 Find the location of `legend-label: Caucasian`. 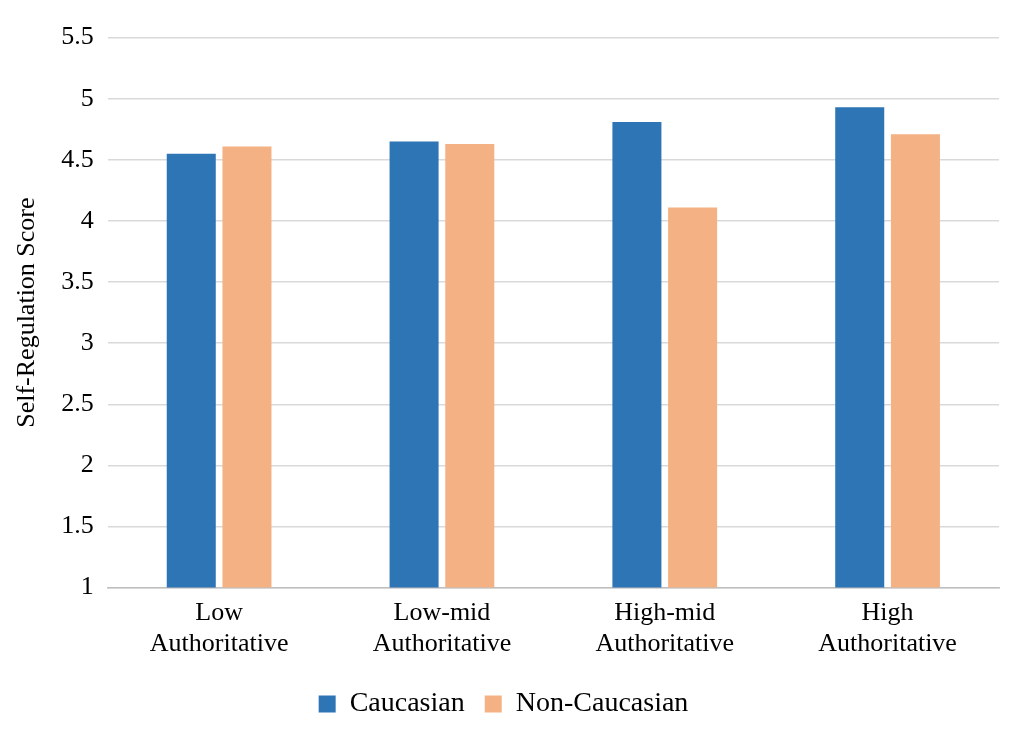

legend-label: Caucasian is located at coordinates (407, 702).